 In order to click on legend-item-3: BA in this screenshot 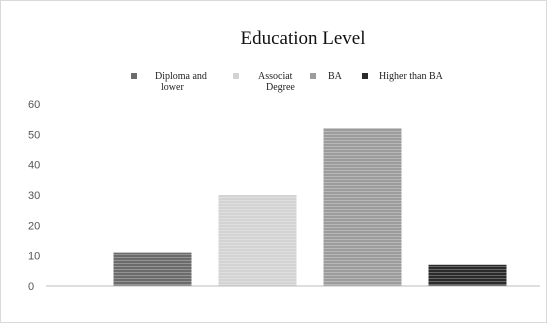, I will do `click(326, 76)`.